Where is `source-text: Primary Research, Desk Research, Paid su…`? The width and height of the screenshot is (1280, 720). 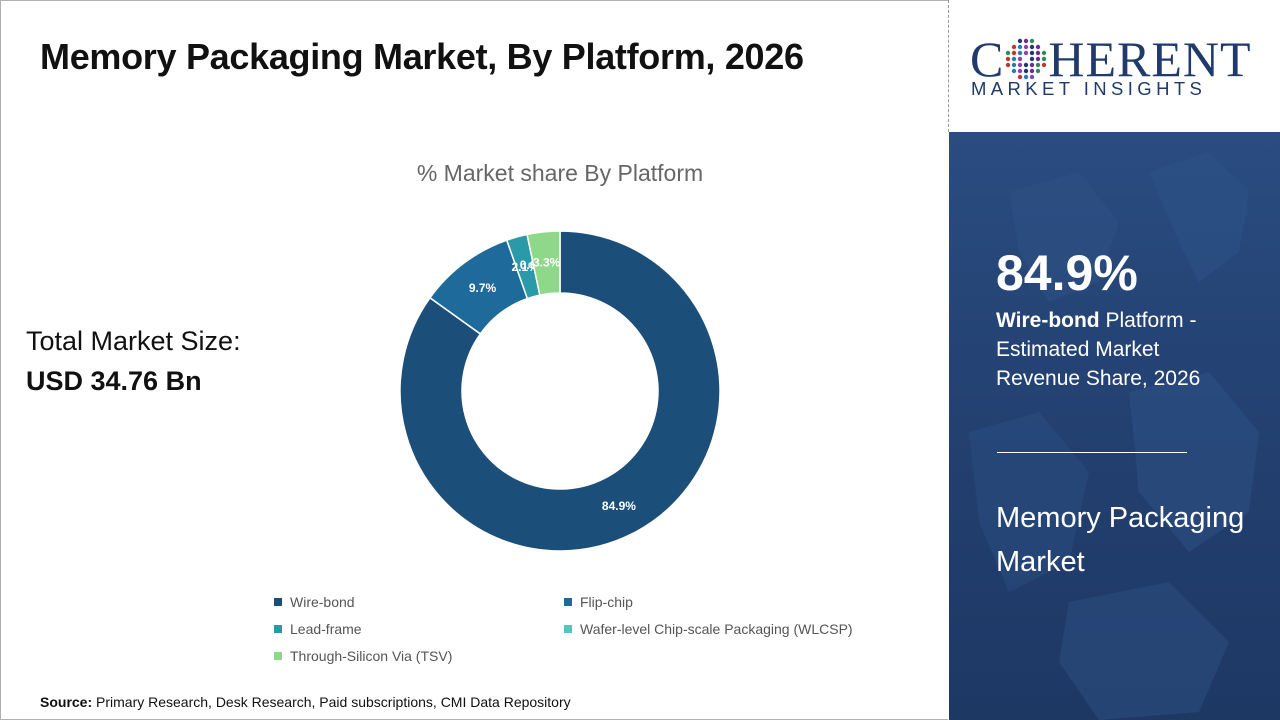
source-text: Primary Research, Desk Research, Paid su… is located at coordinates (333, 702).